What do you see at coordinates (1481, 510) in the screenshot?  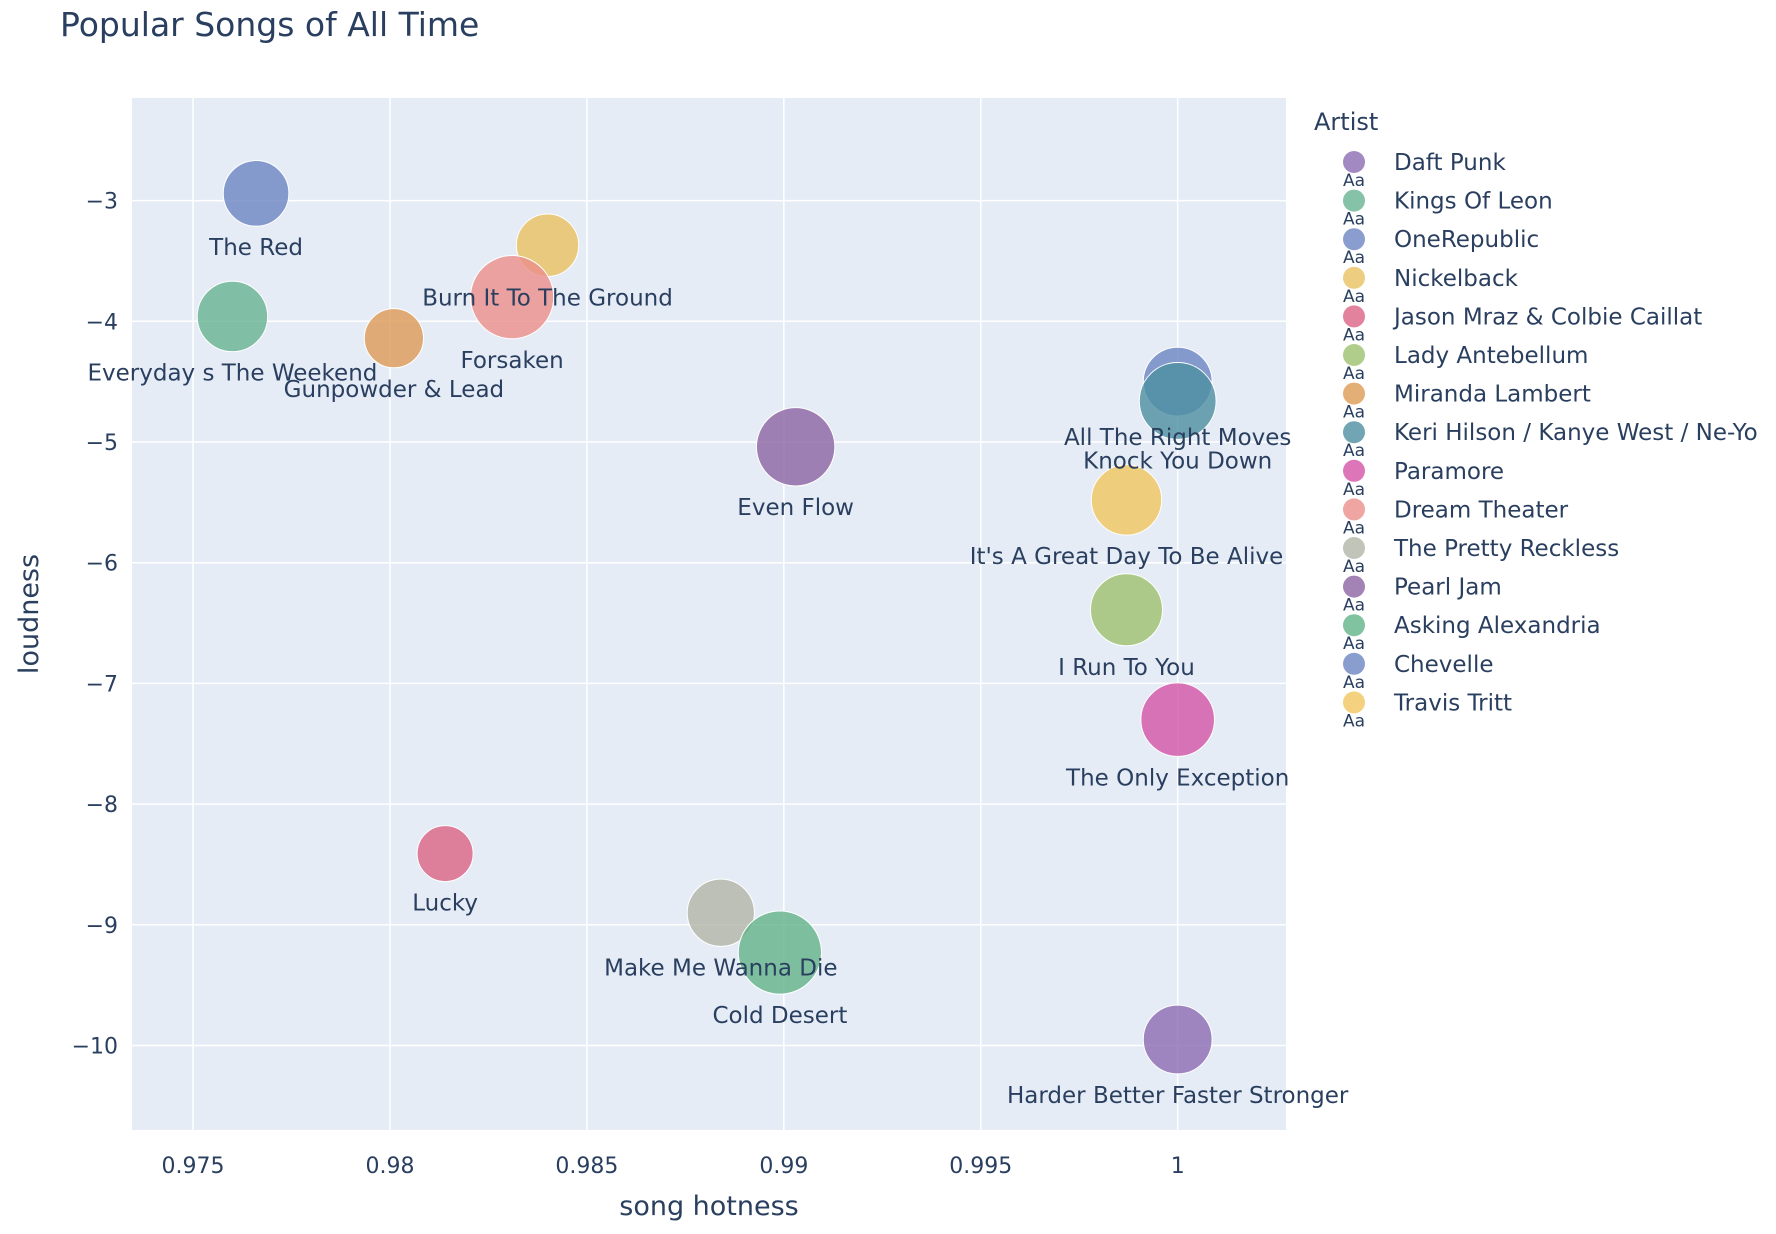 I see `legend-item-label: Dream Theater` at bounding box center [1481, 510].